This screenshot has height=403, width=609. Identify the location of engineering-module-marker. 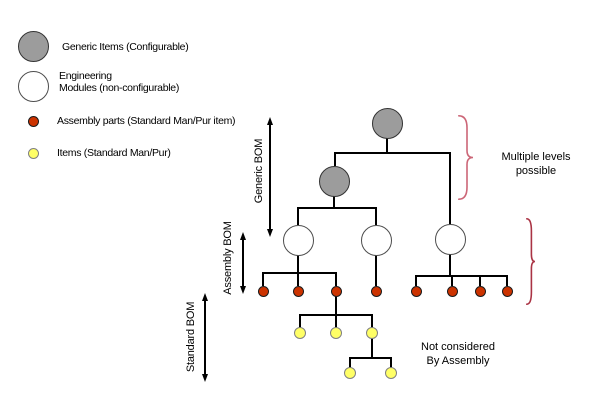
(33, 86).